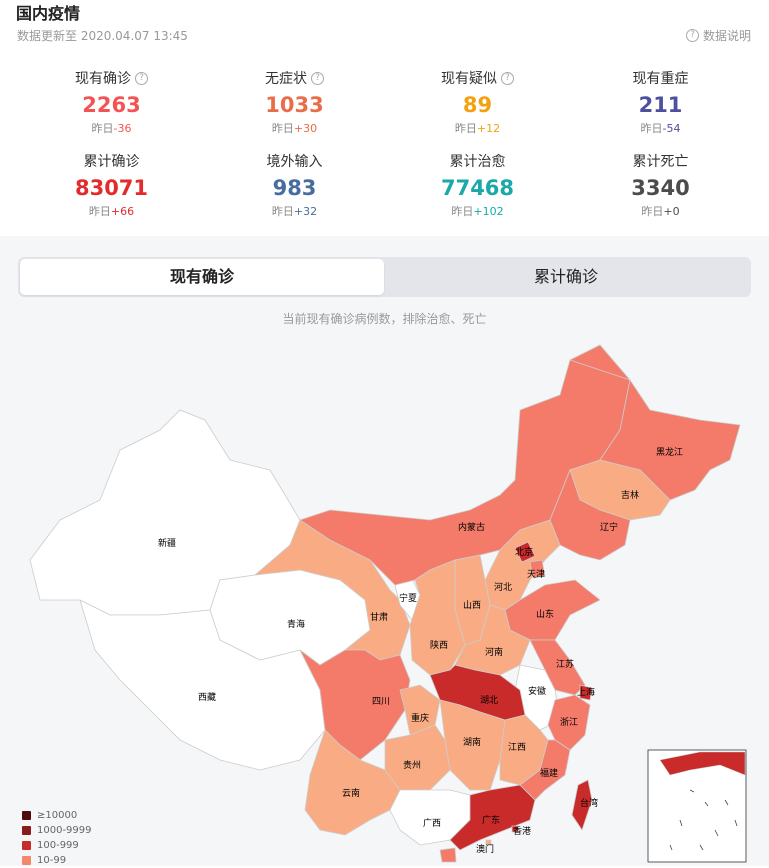 This screenshot has height=868, width=769. What do you see at coordinates (488, 842) in the screenshot?
I see `province-aomen` at bounding box center [488, 842].